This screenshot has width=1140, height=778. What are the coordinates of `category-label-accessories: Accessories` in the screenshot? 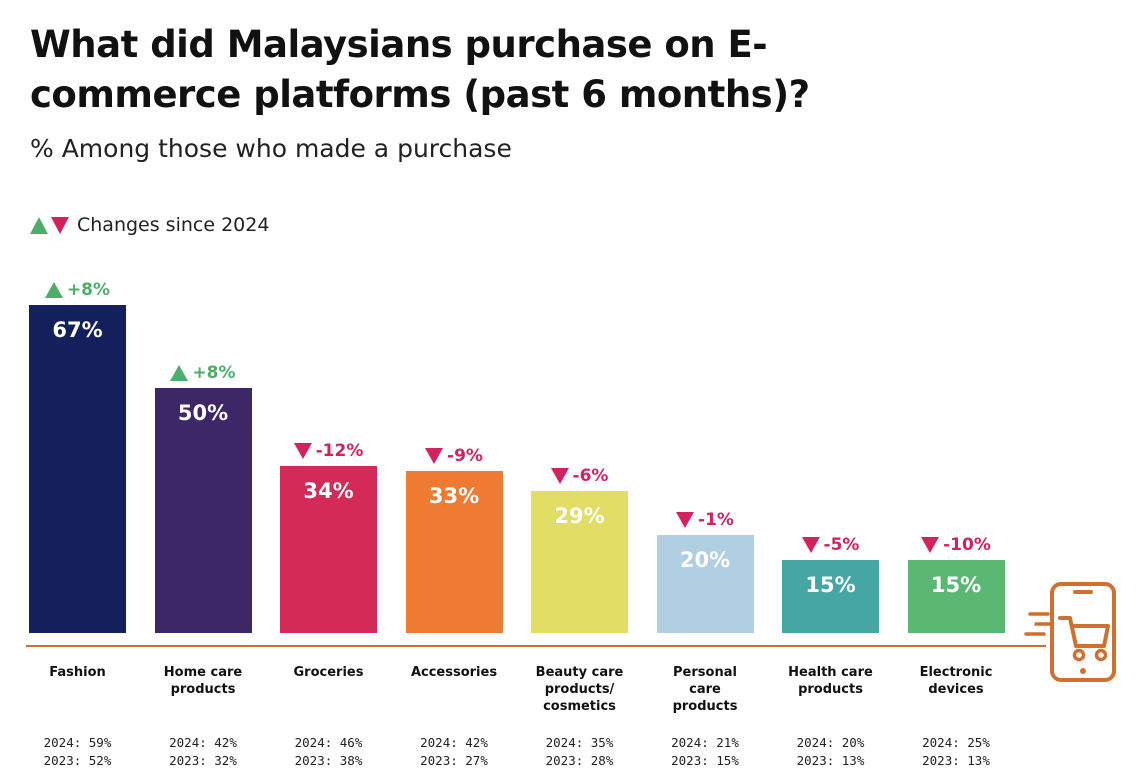 It's located at (454, 672).